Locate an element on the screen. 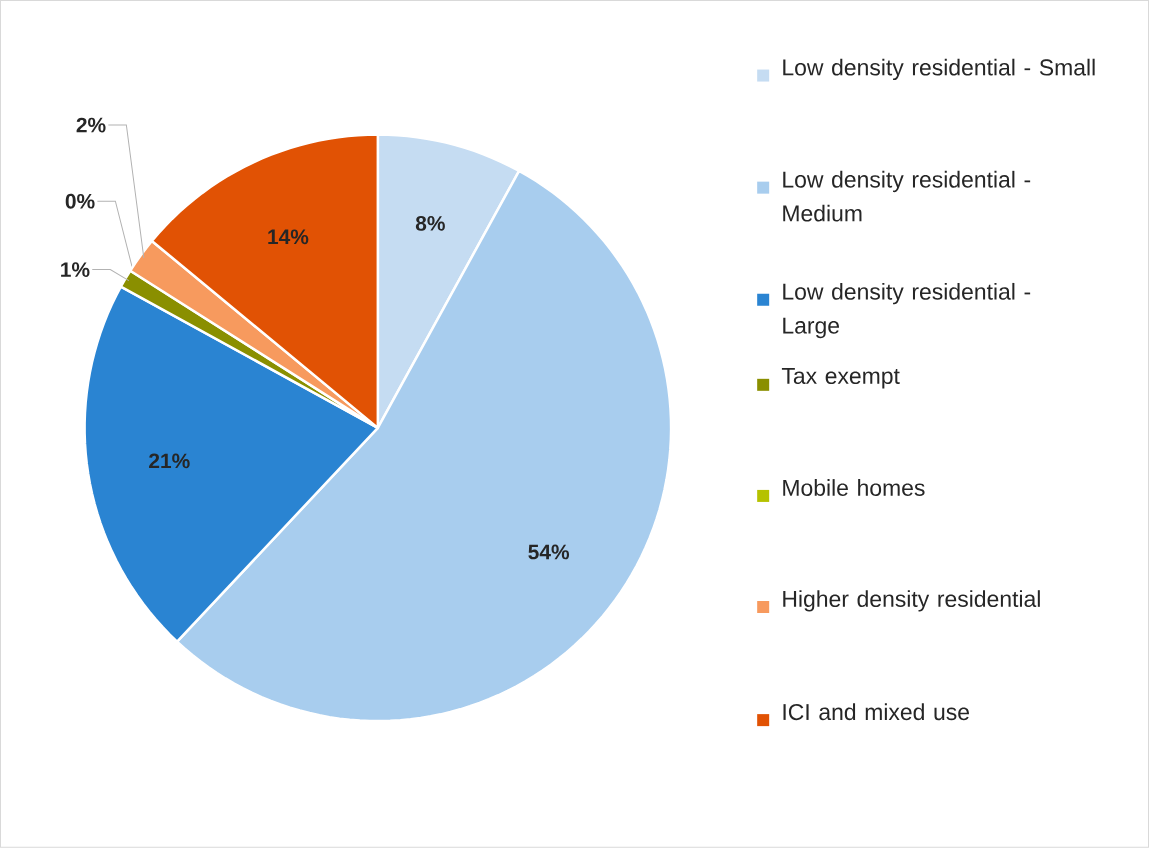 This screenshot has height=848, width=1149. legend-label: Low density residential - Small is located at coordinates (939, 69).